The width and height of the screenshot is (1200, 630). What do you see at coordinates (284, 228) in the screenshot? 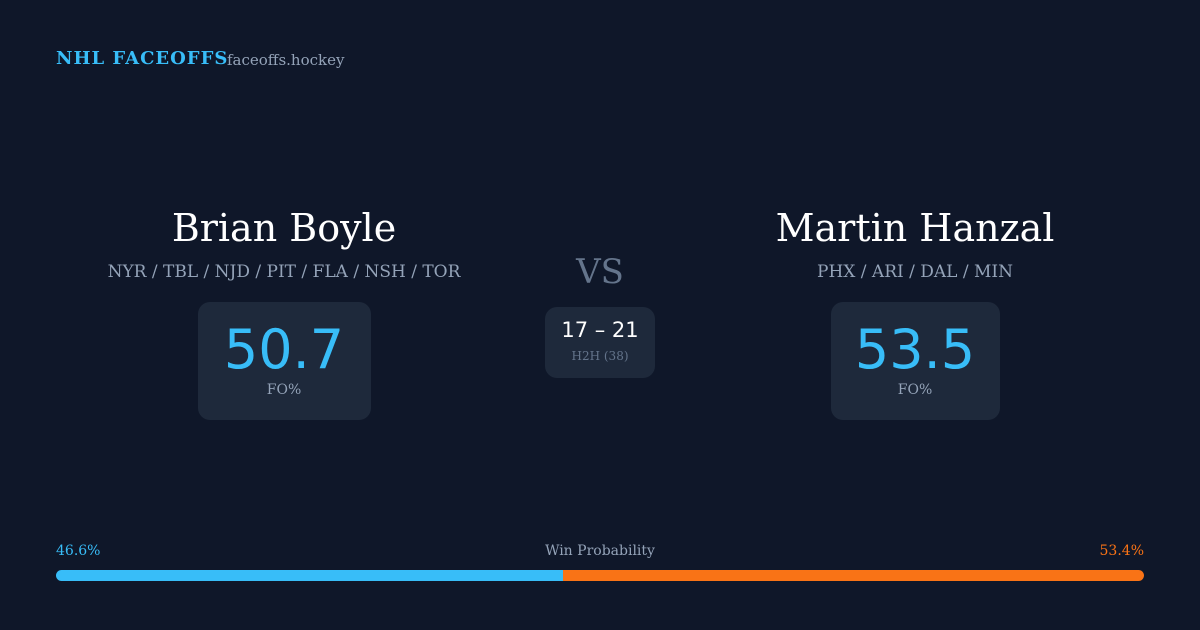
I see `player-name: Brian Boyle` at bounding box center [284, 228].